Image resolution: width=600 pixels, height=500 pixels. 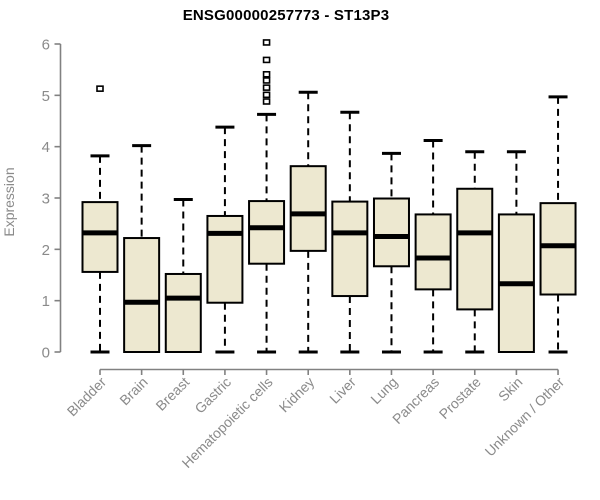 What do you see at coordinates (475, 249) in the screenshot?
I see `box-prostate` at bounding box center [475, 249].